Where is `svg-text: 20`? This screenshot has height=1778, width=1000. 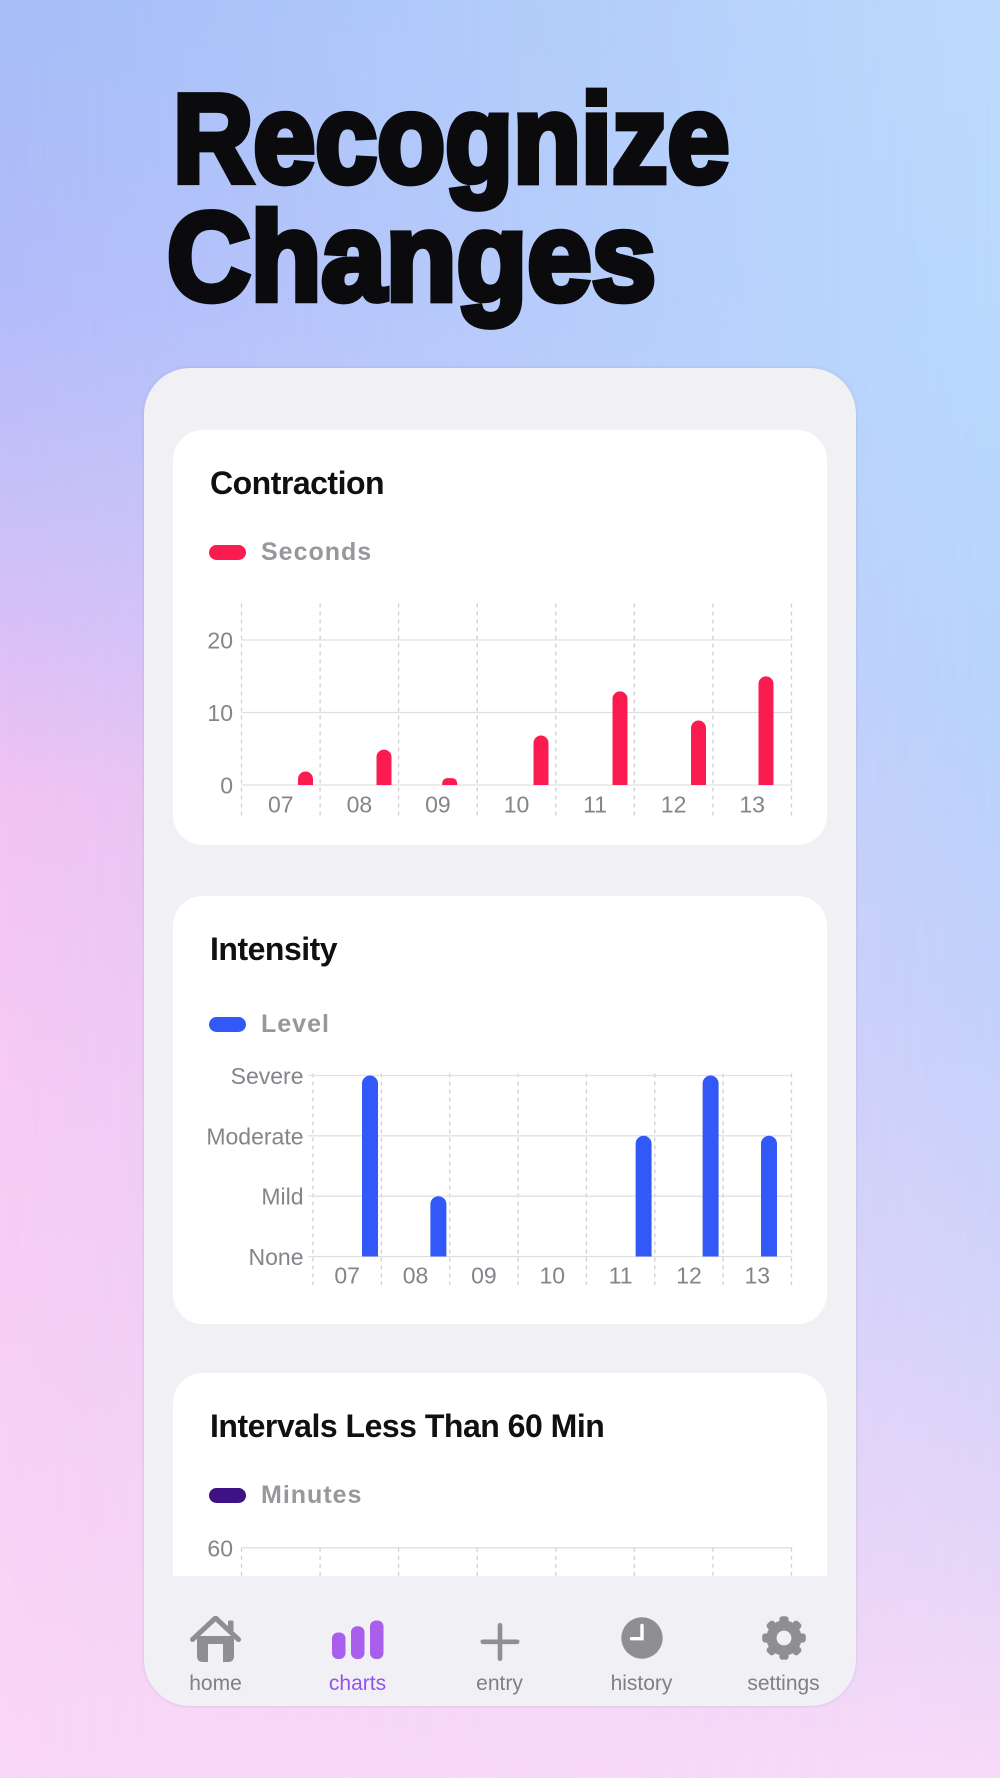 svg-text: 20 is located at coordinates (220, 641).